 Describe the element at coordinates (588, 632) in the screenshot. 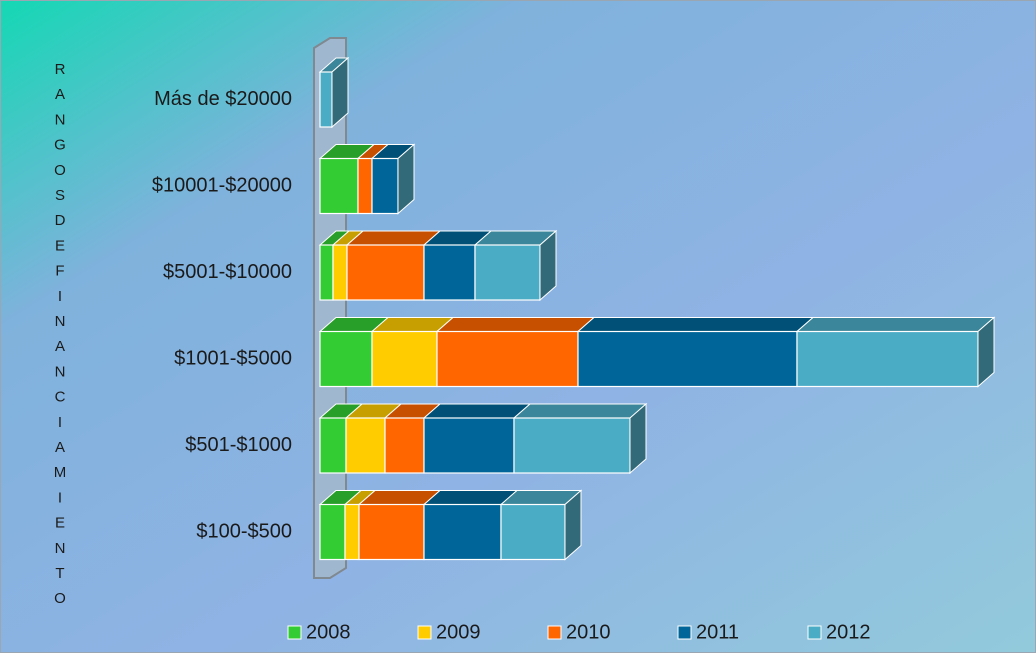

I see `legend-label: 2010` at that location.